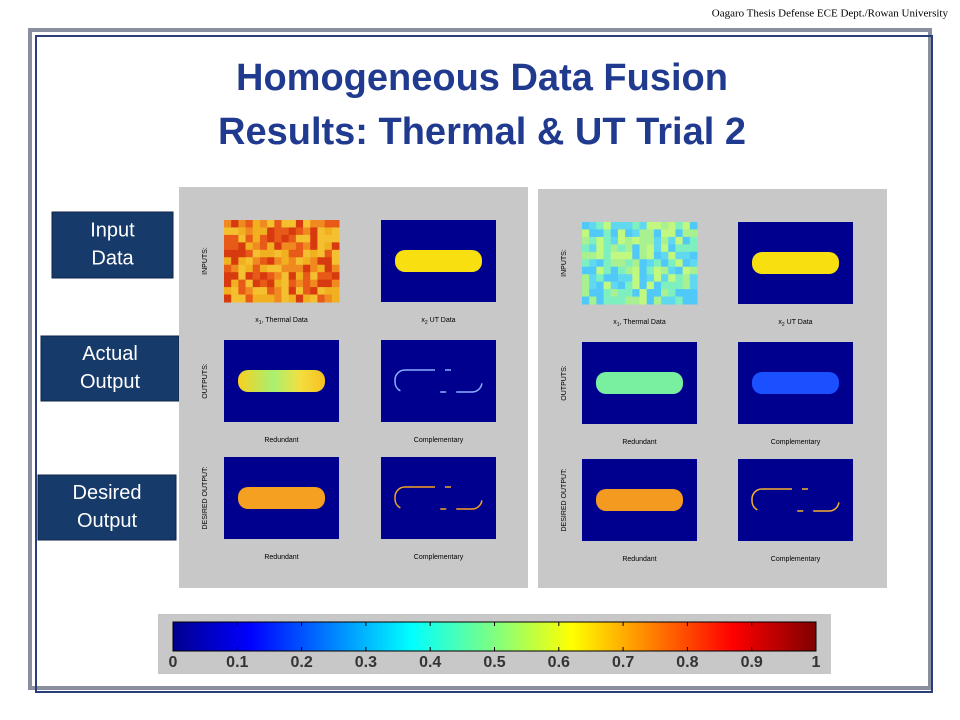 This screenshot has height=720, width=960. What do you see at coordinates (205, 261) in the screenshot?
I see `row-axis-label: INPUTS:` at bounding box center [205, 261].